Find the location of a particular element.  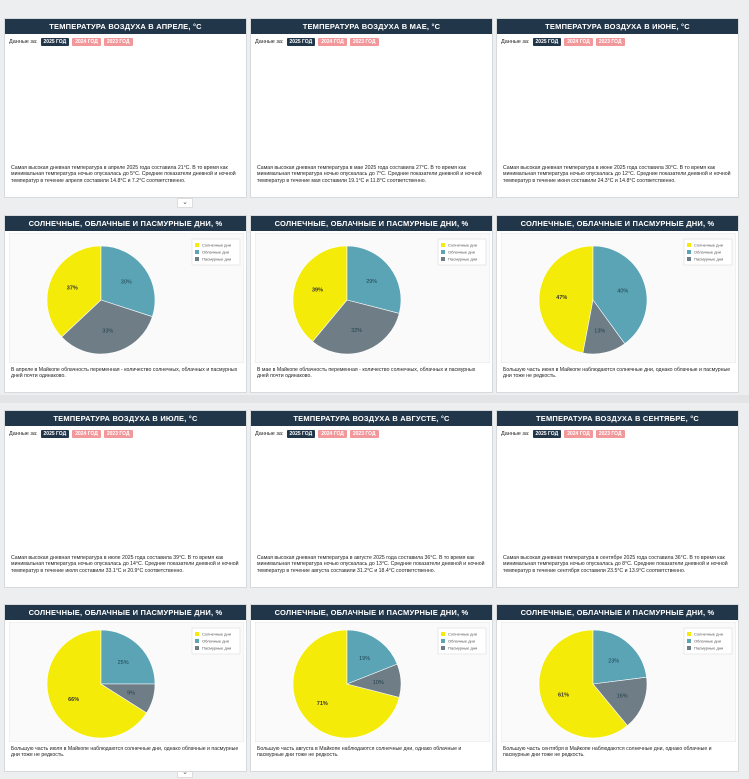

pie-label: 16% is located at coordinates (622, 697).